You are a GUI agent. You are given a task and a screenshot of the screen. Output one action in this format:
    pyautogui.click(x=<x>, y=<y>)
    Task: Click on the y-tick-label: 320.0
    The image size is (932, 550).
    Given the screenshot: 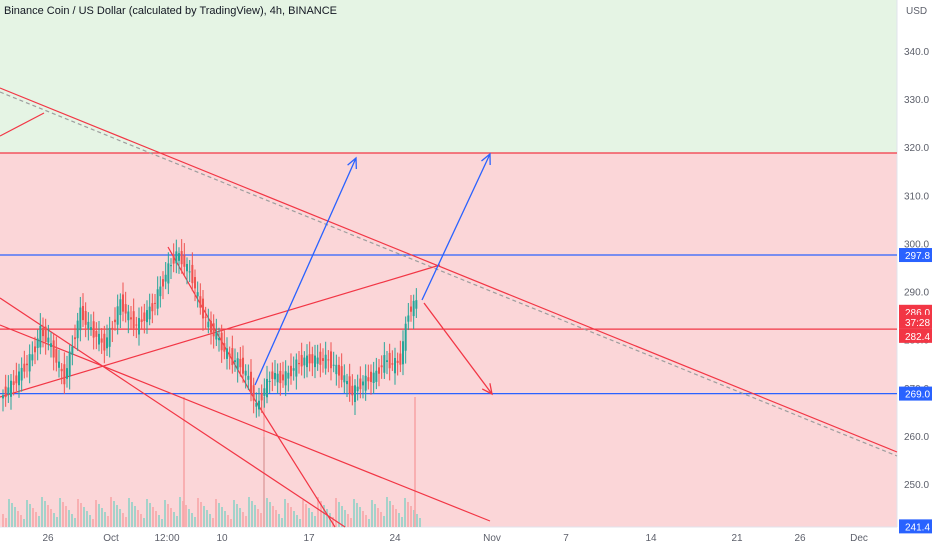 What is the action you would take?
    pyautogui.click(x=916, y=148)
    